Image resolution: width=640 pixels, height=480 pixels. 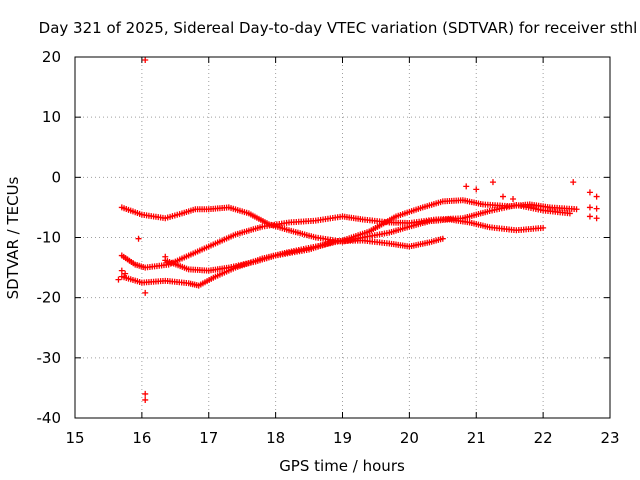 I want to click on y-tick-label: 20, so click(x=51, y=57).